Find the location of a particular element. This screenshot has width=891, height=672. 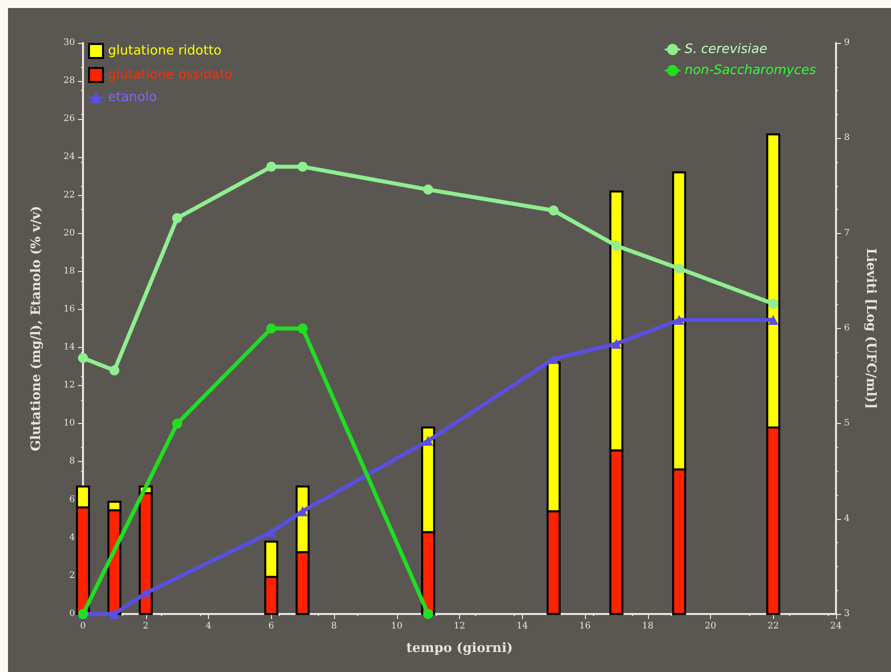

y2-tick-label: 8 is located at coordinates (847, 138).